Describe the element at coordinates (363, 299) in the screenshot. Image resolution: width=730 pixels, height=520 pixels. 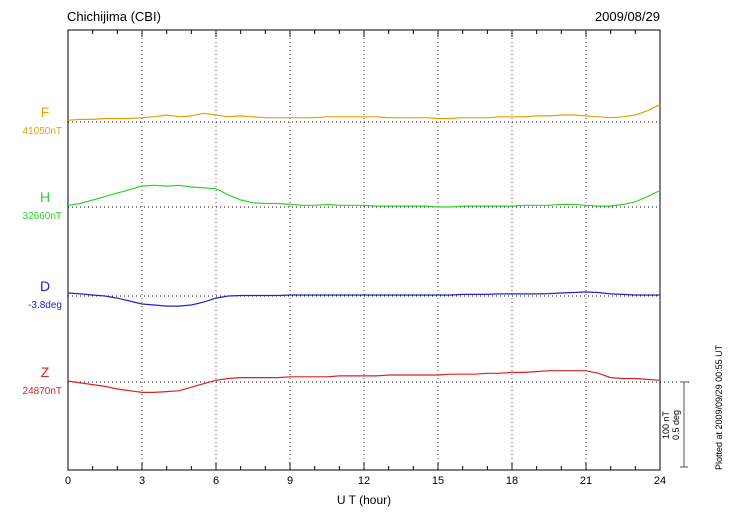
I see `trace-D` at that location.